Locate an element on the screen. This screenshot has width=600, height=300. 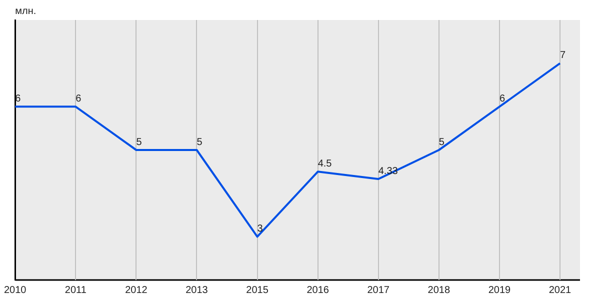
data-label: 7 is located at coordinates (563, 56).